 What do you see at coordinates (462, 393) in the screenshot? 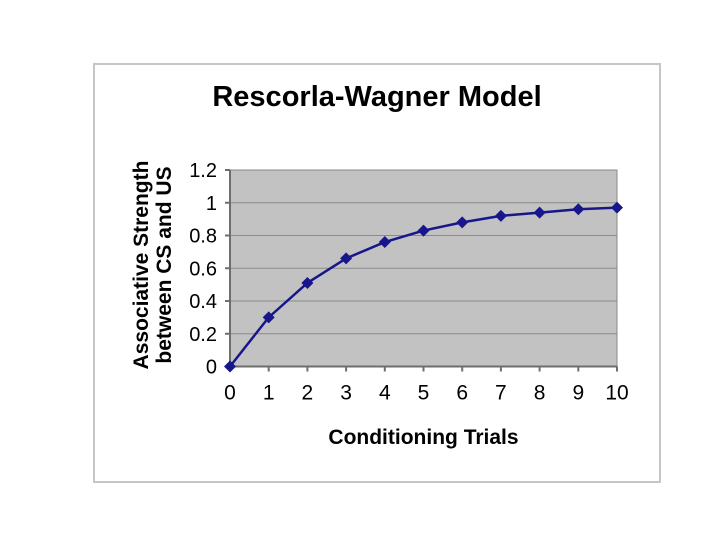
I see `x-tick-label: 6` at bounding box center [462, 393].